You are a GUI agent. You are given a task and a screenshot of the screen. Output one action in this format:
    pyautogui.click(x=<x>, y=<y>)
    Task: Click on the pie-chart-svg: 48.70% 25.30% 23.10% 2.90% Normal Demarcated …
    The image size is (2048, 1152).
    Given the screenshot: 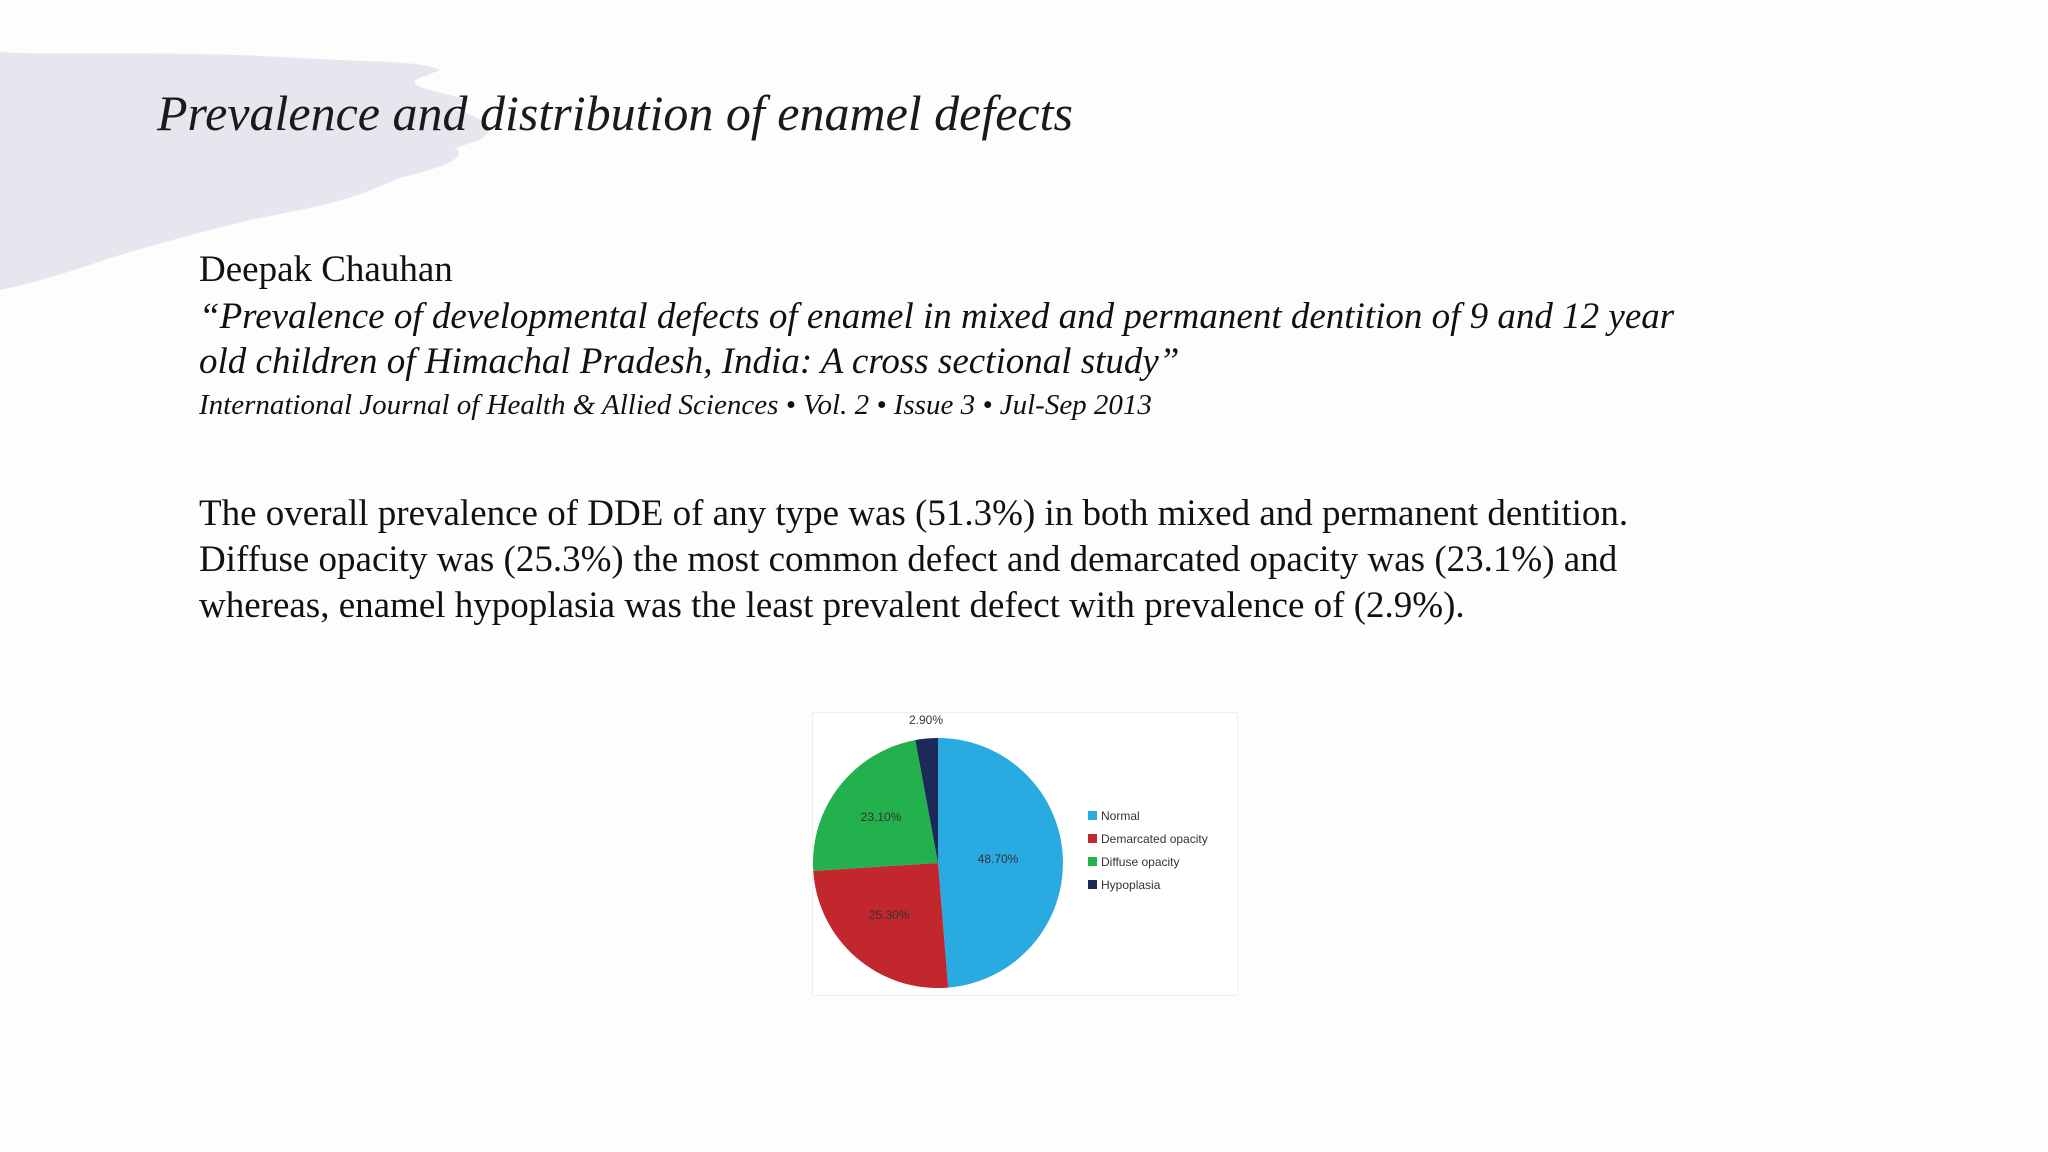 What is the action you would take?
    pyautogui.click(x=1010, y=850)
    